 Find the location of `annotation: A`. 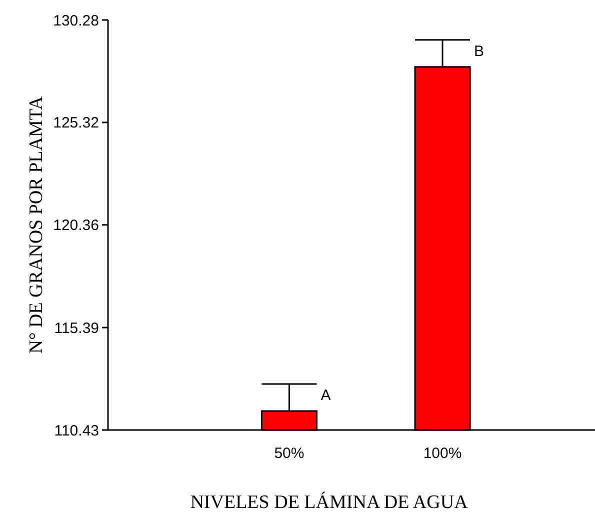

annotation: A is located at coordinates (325, 395).